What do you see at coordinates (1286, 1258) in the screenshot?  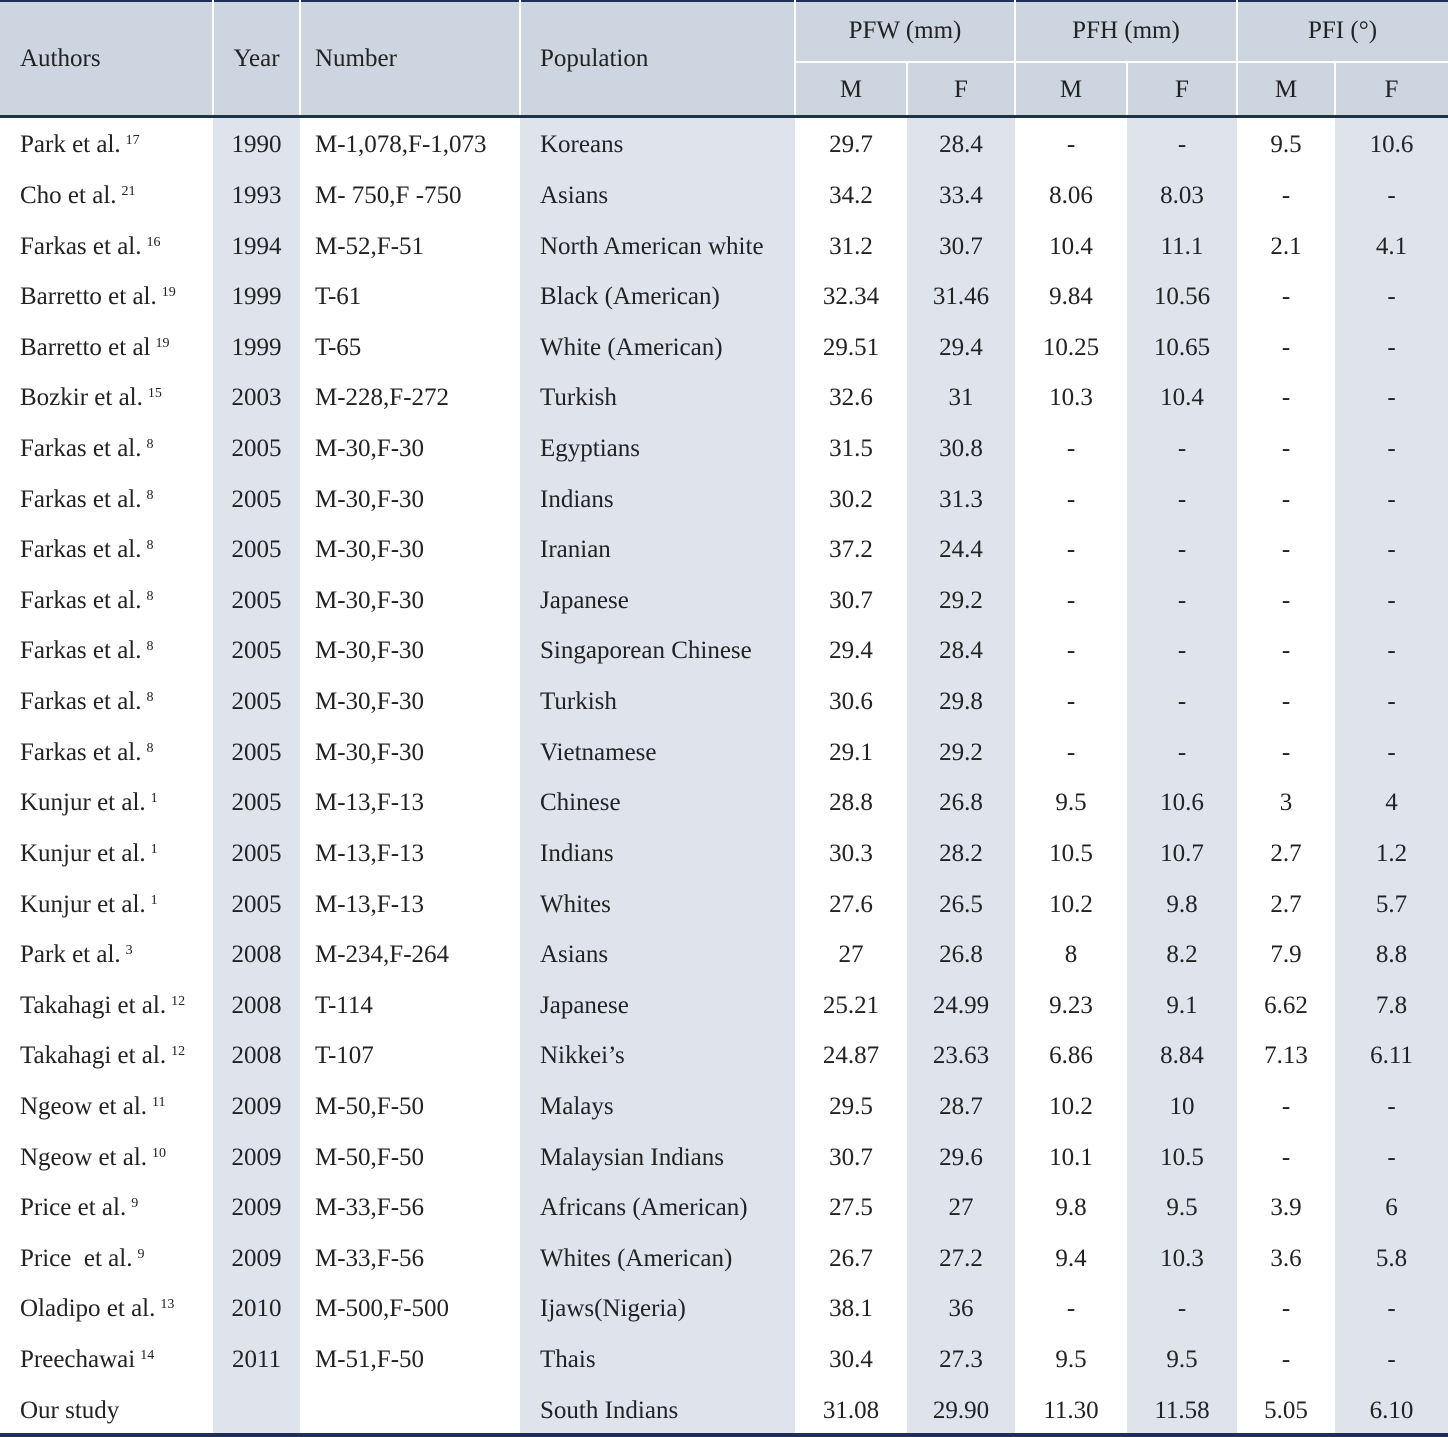 I see `cell-text: 3.6` at bounding box center [1286, 1258].